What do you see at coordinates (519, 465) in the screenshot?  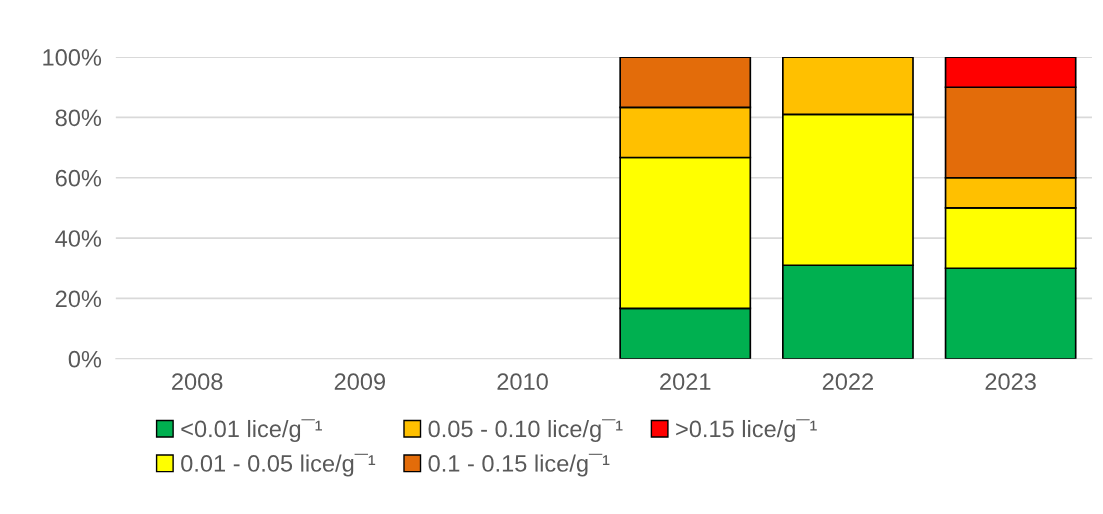 I see `legend-label: 0.1 - 0.15 lice/g¯¹` at bounding box center [519, 465].